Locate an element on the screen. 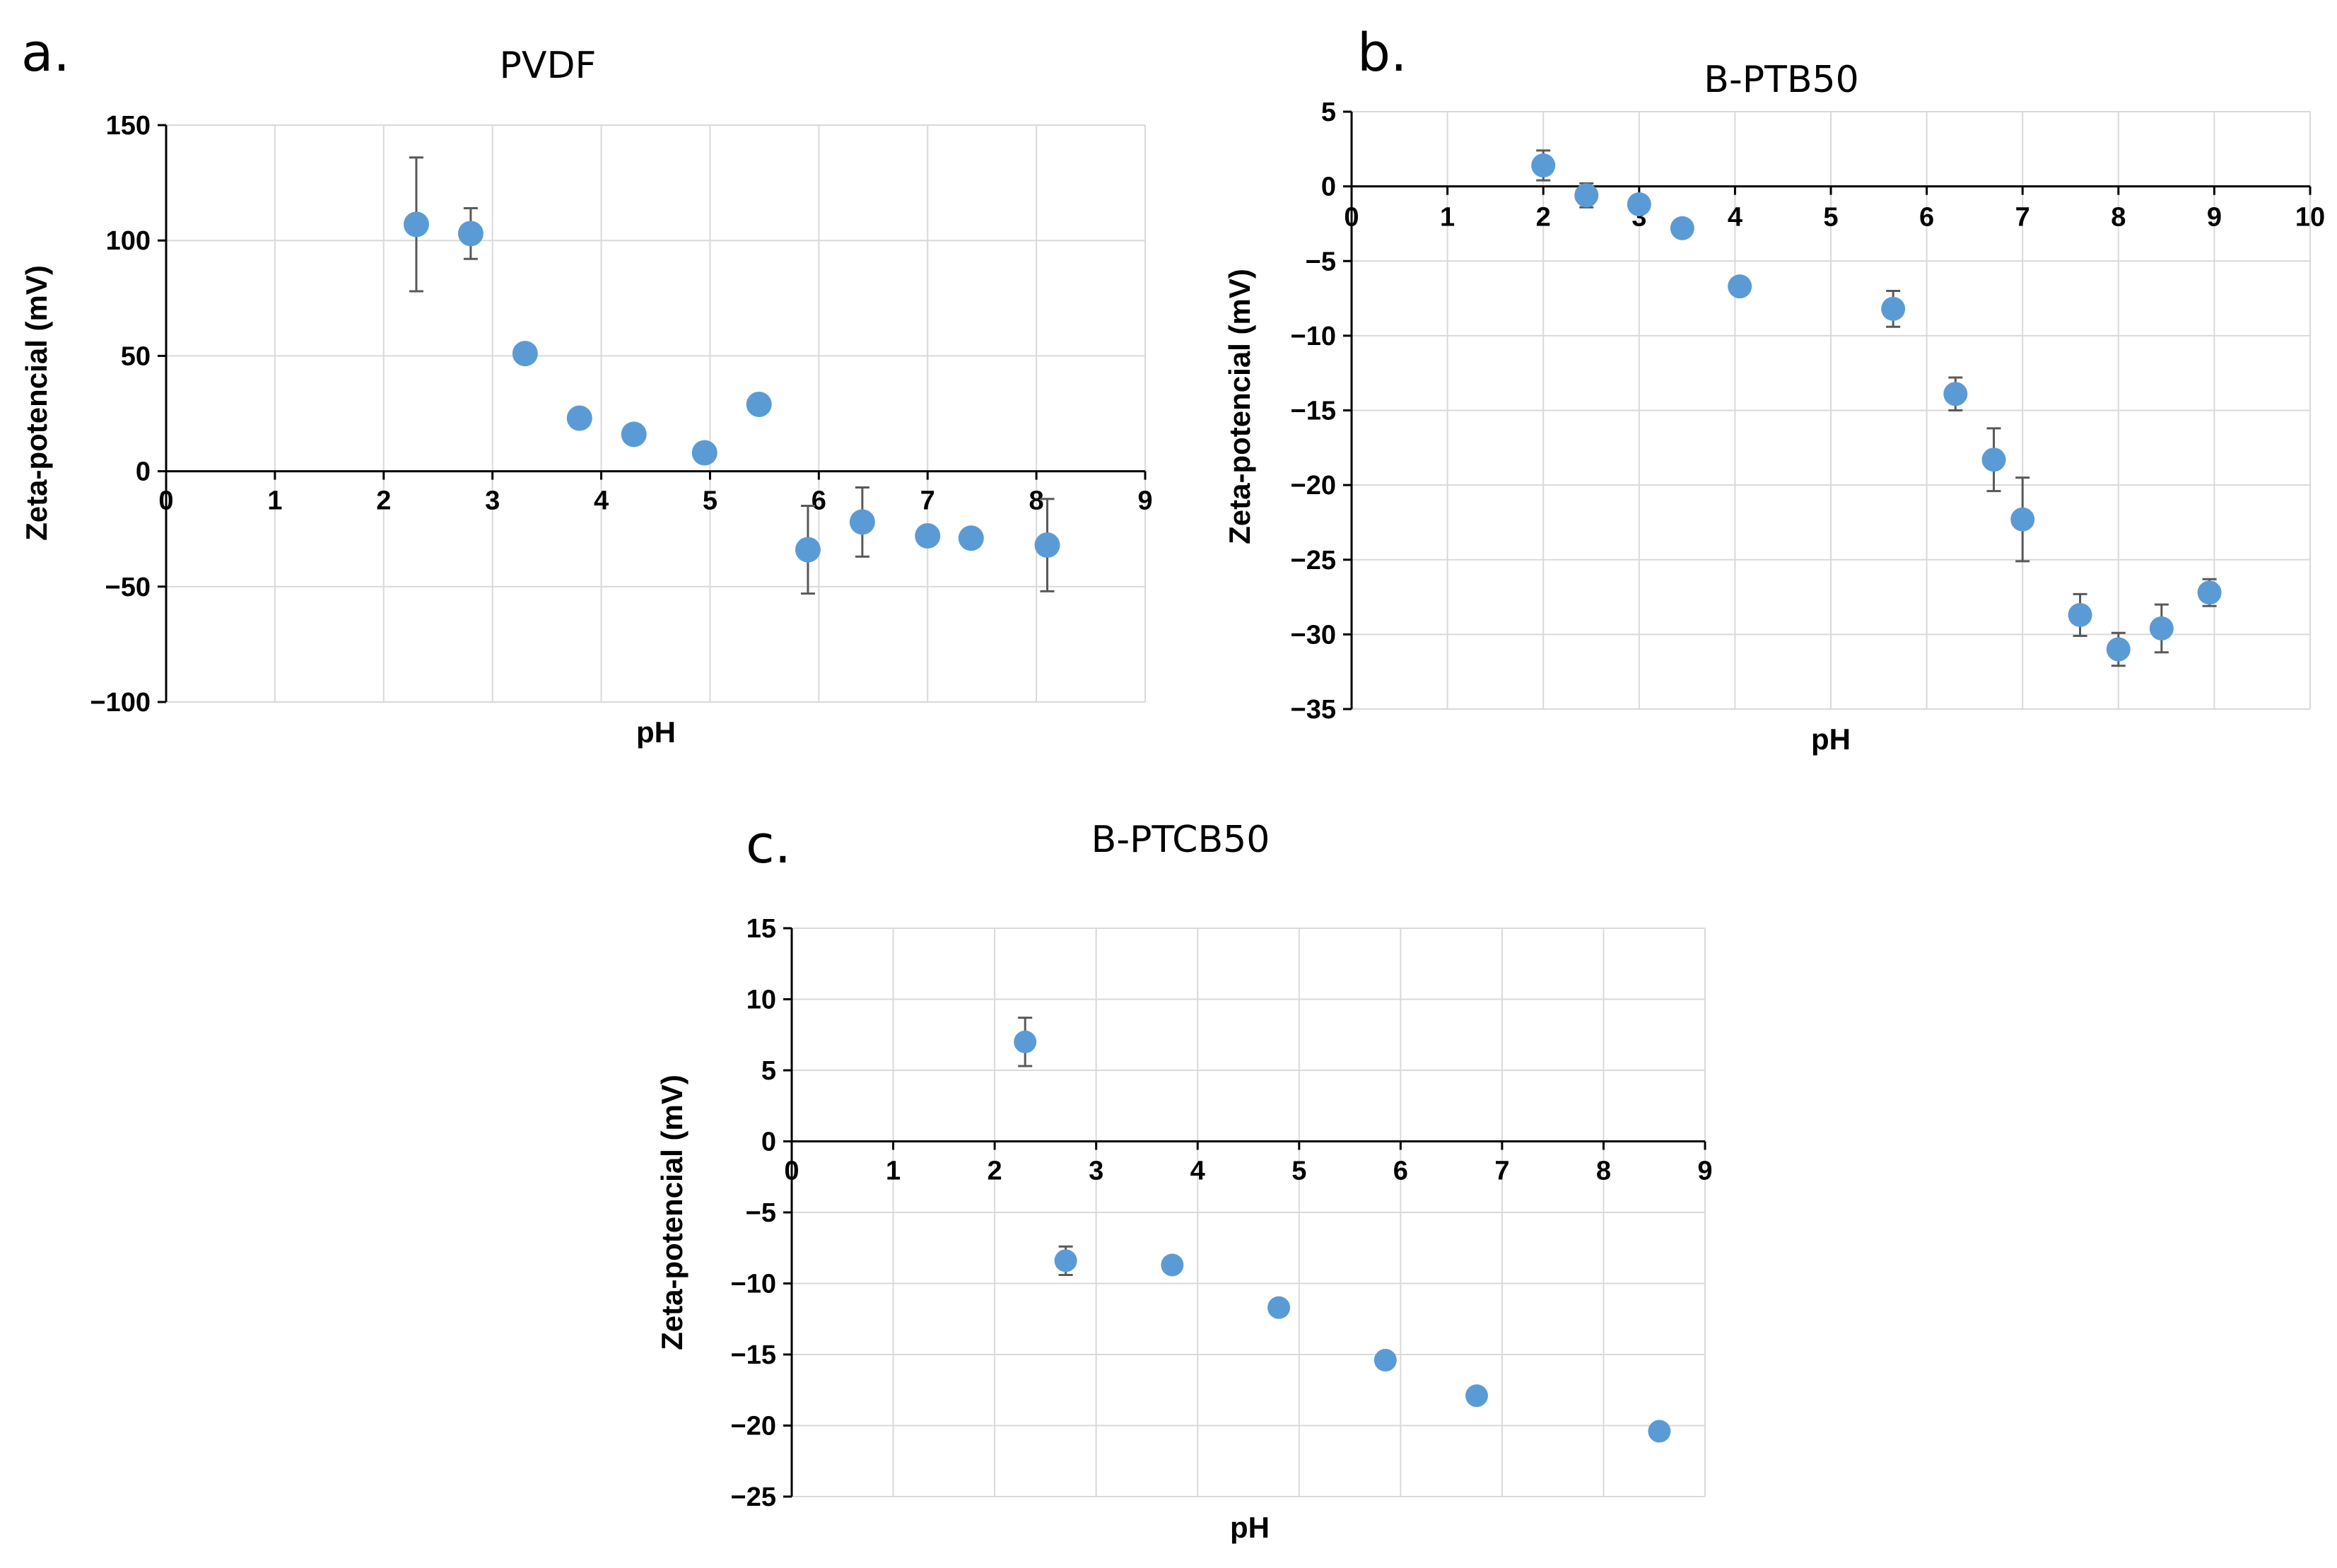 The image size is (2337, 1568). y-tick-label-b: −20 is located at coordinates (1313, 486).